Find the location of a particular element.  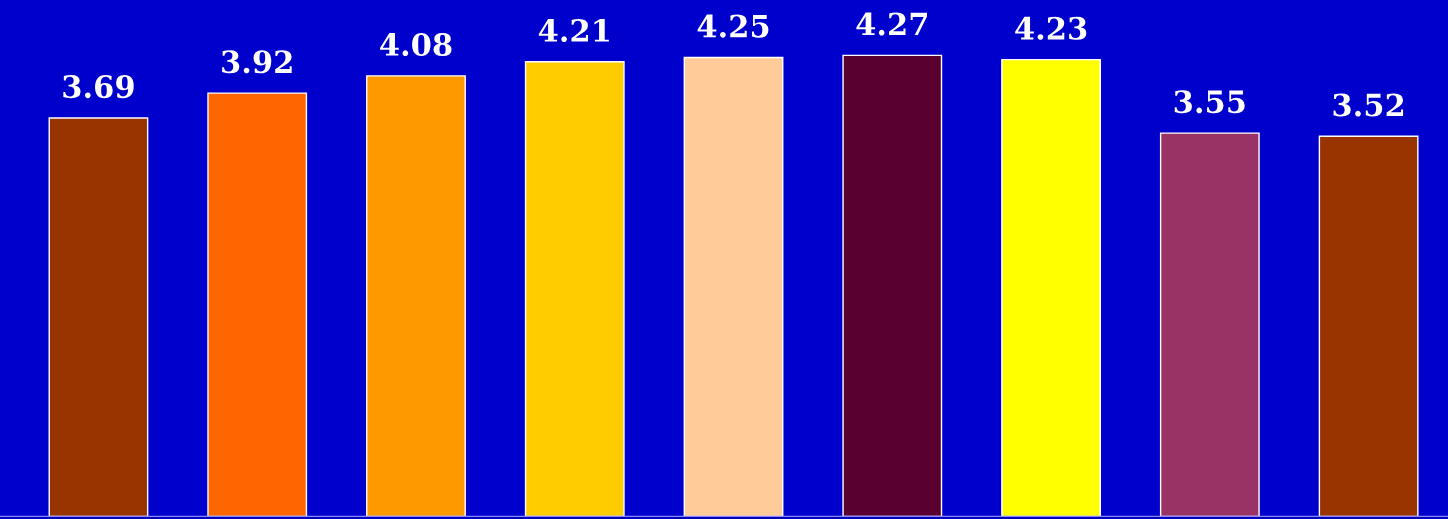

data-label: 4.23 is located at coordinates (1051, 28).